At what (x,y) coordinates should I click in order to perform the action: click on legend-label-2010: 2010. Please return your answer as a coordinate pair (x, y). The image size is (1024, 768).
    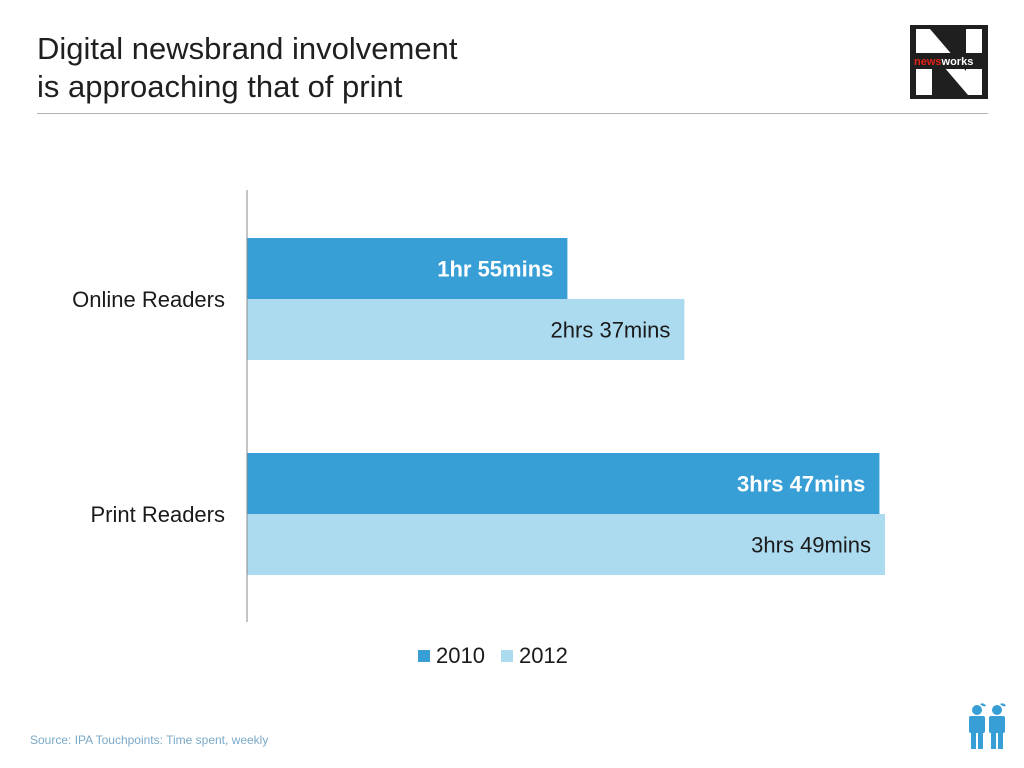
    Looking at the image, I should click on (460, 655).